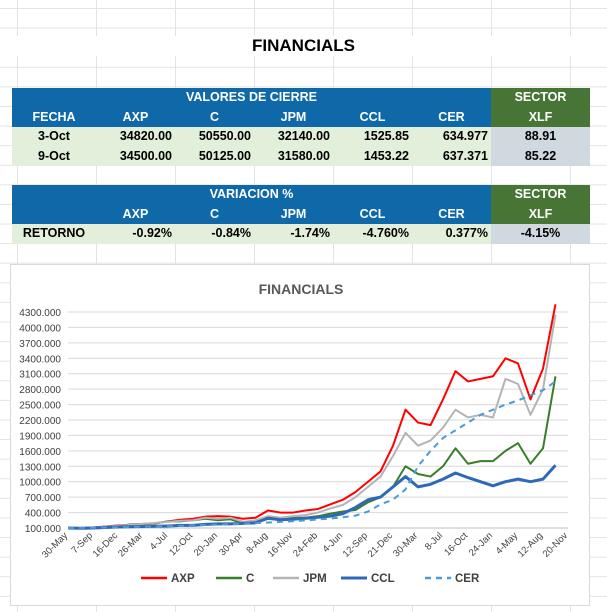 The width and height of the screenshot is (607, 612). I want to click on legend-label-c: C, so click(250, 579).